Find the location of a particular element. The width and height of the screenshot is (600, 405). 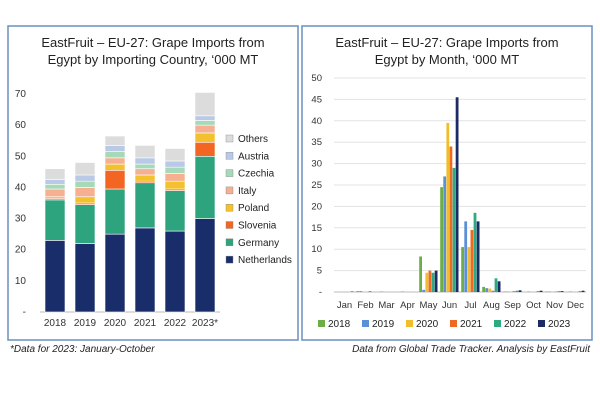

right-legend-label-2021: 2021 is located at coordinates (471, 324).